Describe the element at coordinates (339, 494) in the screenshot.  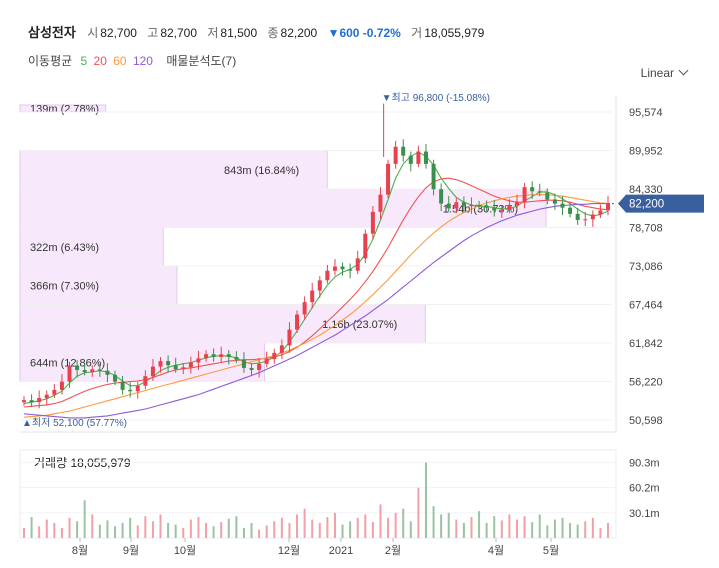
I see `volume-chart: 거래량 18,055,979 90.3m 60.2m 30.1m` at that location.